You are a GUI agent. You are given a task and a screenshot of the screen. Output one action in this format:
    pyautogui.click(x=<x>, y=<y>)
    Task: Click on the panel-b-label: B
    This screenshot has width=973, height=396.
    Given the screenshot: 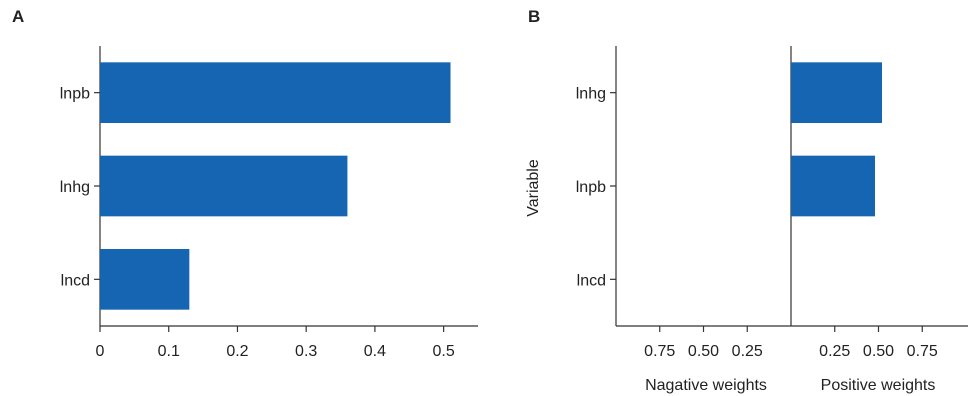 What is the action you would take?
    pyautogui.click(x=534, y=16)
    